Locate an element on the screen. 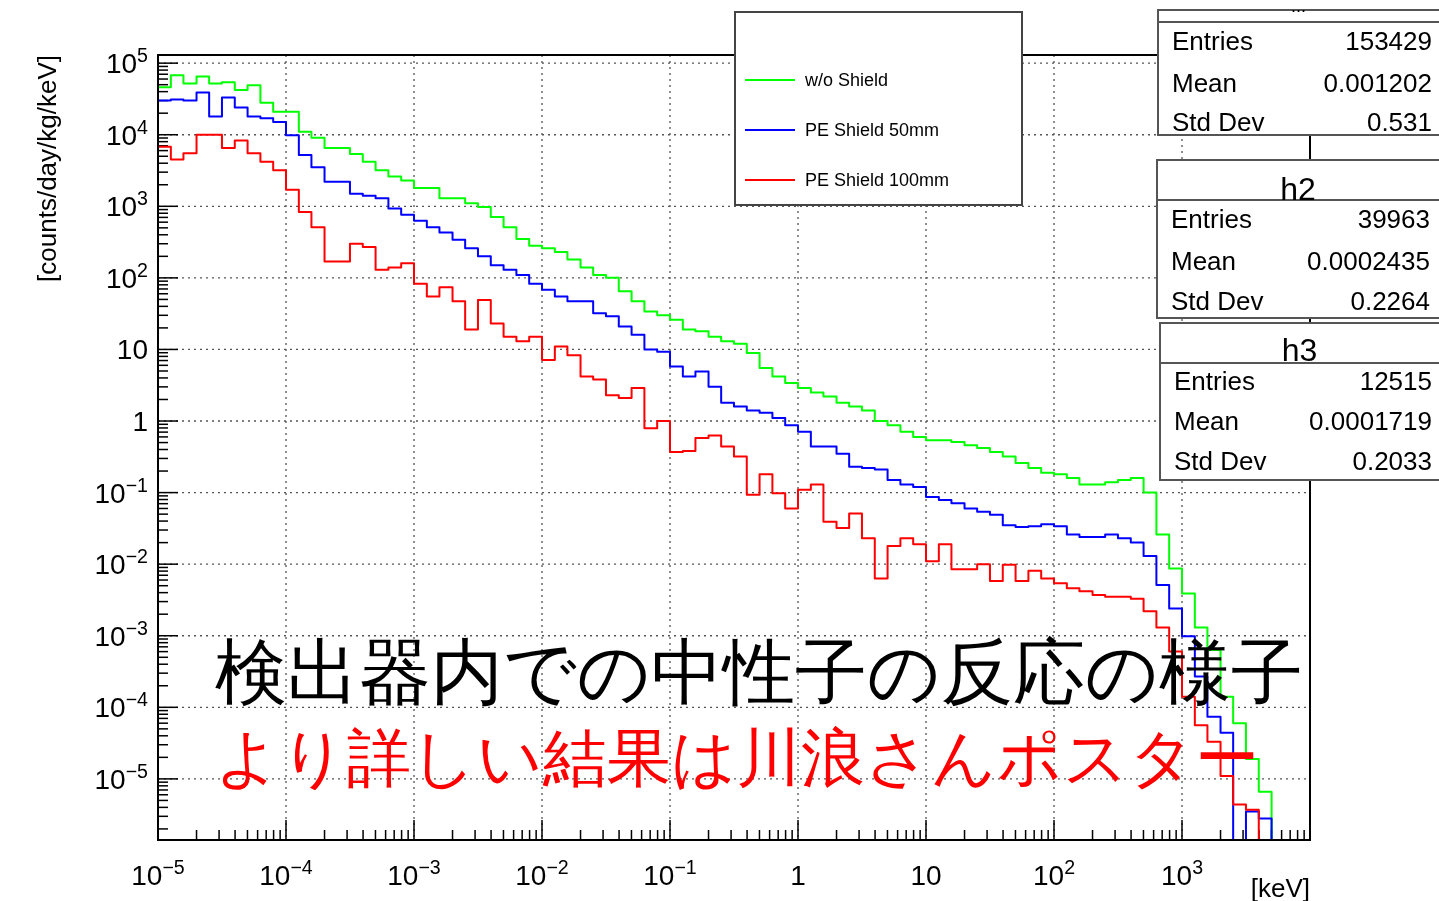 This screenshot has width=1439, height=901. y-tick-label: 10$^{−3}$ is located at coordinates (121, 634).